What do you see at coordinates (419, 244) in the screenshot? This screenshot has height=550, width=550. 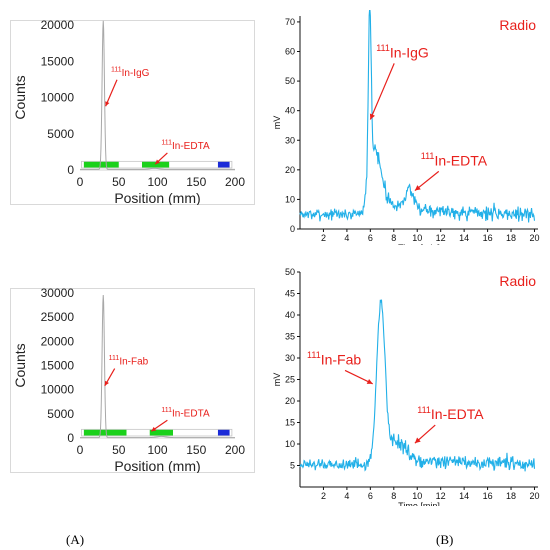 I see `hplc0-x-axis-label: Time [min]` at bounding box center [419, 244].